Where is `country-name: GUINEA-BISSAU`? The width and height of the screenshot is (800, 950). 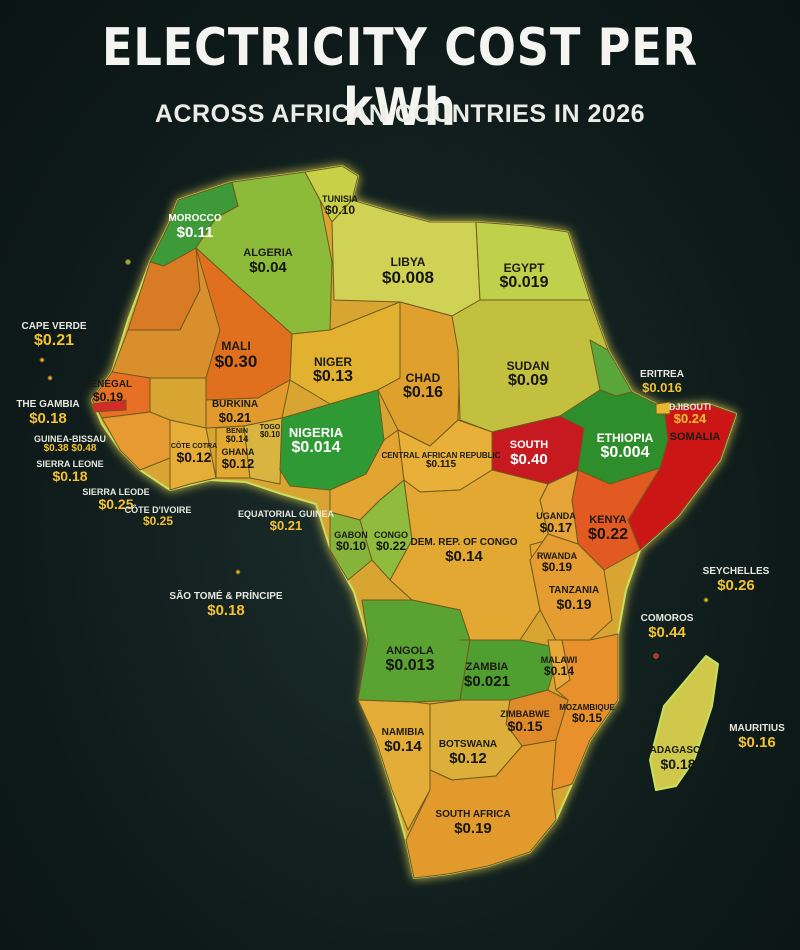 country-name: GUINEA-BISSAU is located at coordinates (70, 439).